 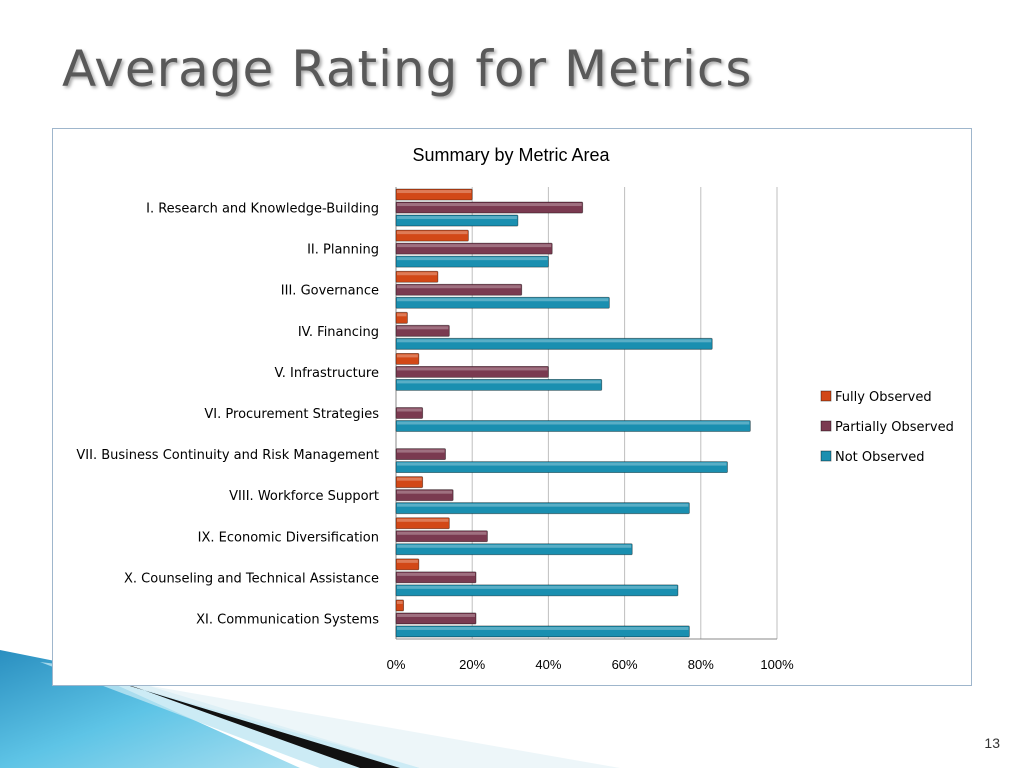 What do you see at coordinates (330, 291) in the screenshot?
I see `category-label: III. Governance` at bounding box center [330, 291].